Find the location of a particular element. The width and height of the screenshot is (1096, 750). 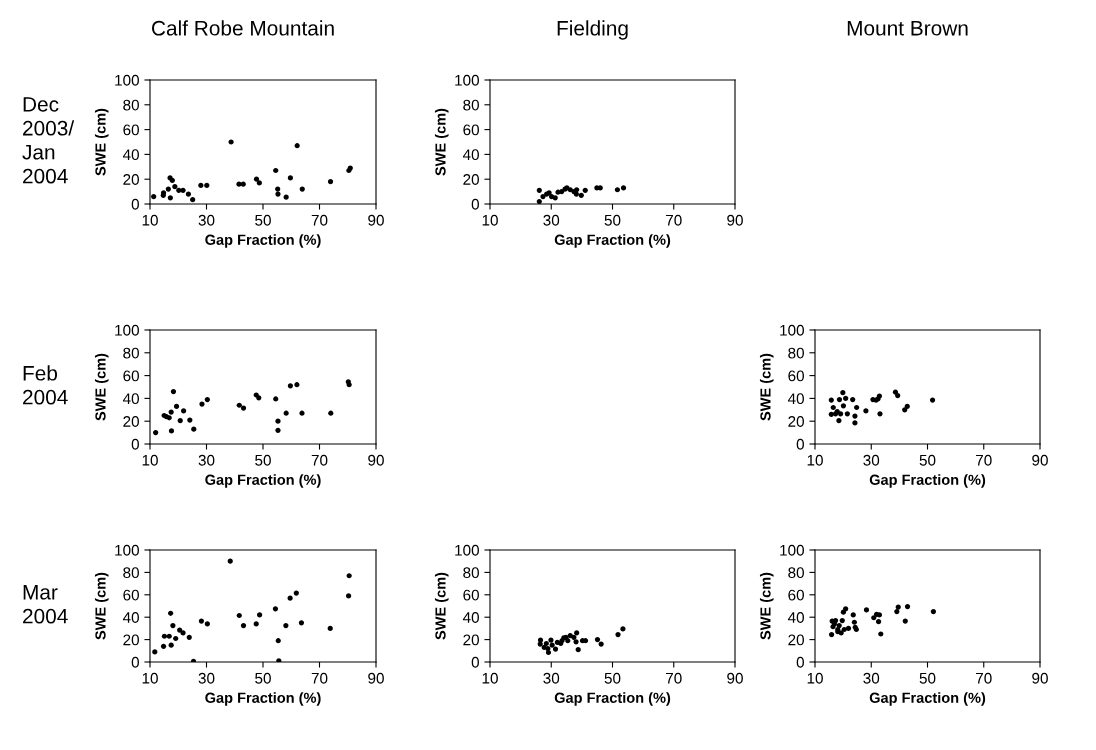

text: Mar 2004 is located at coordinates (45, 604).